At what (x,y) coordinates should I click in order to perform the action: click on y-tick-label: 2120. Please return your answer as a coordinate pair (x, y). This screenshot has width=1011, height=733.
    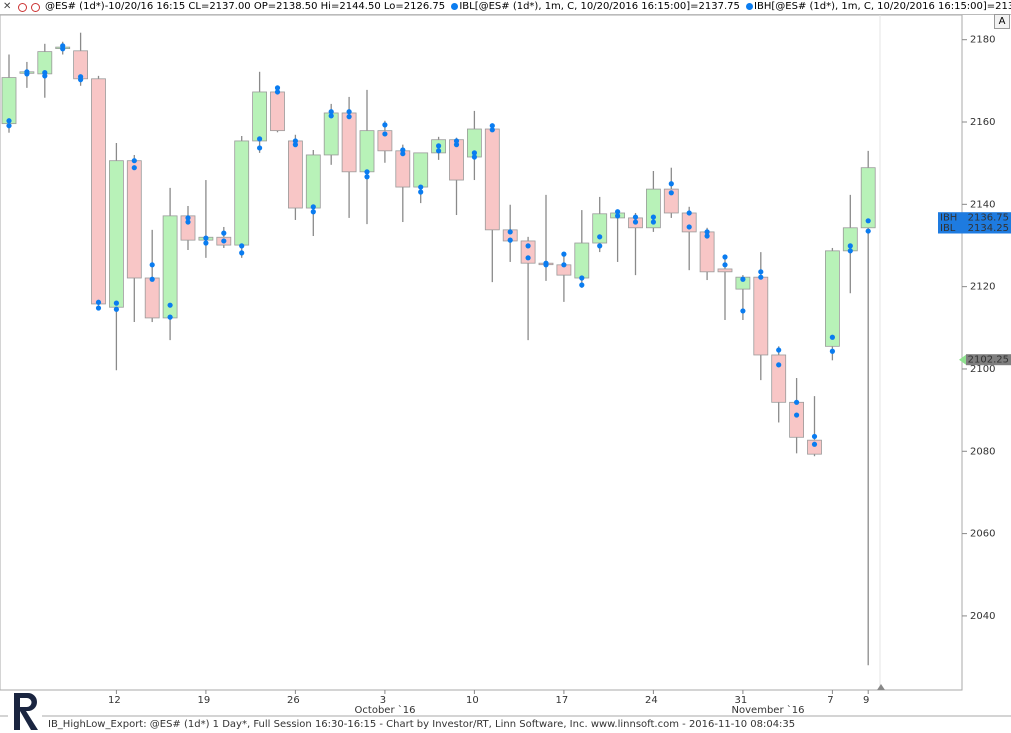
    Looking at the image, I should click on (982, 287).